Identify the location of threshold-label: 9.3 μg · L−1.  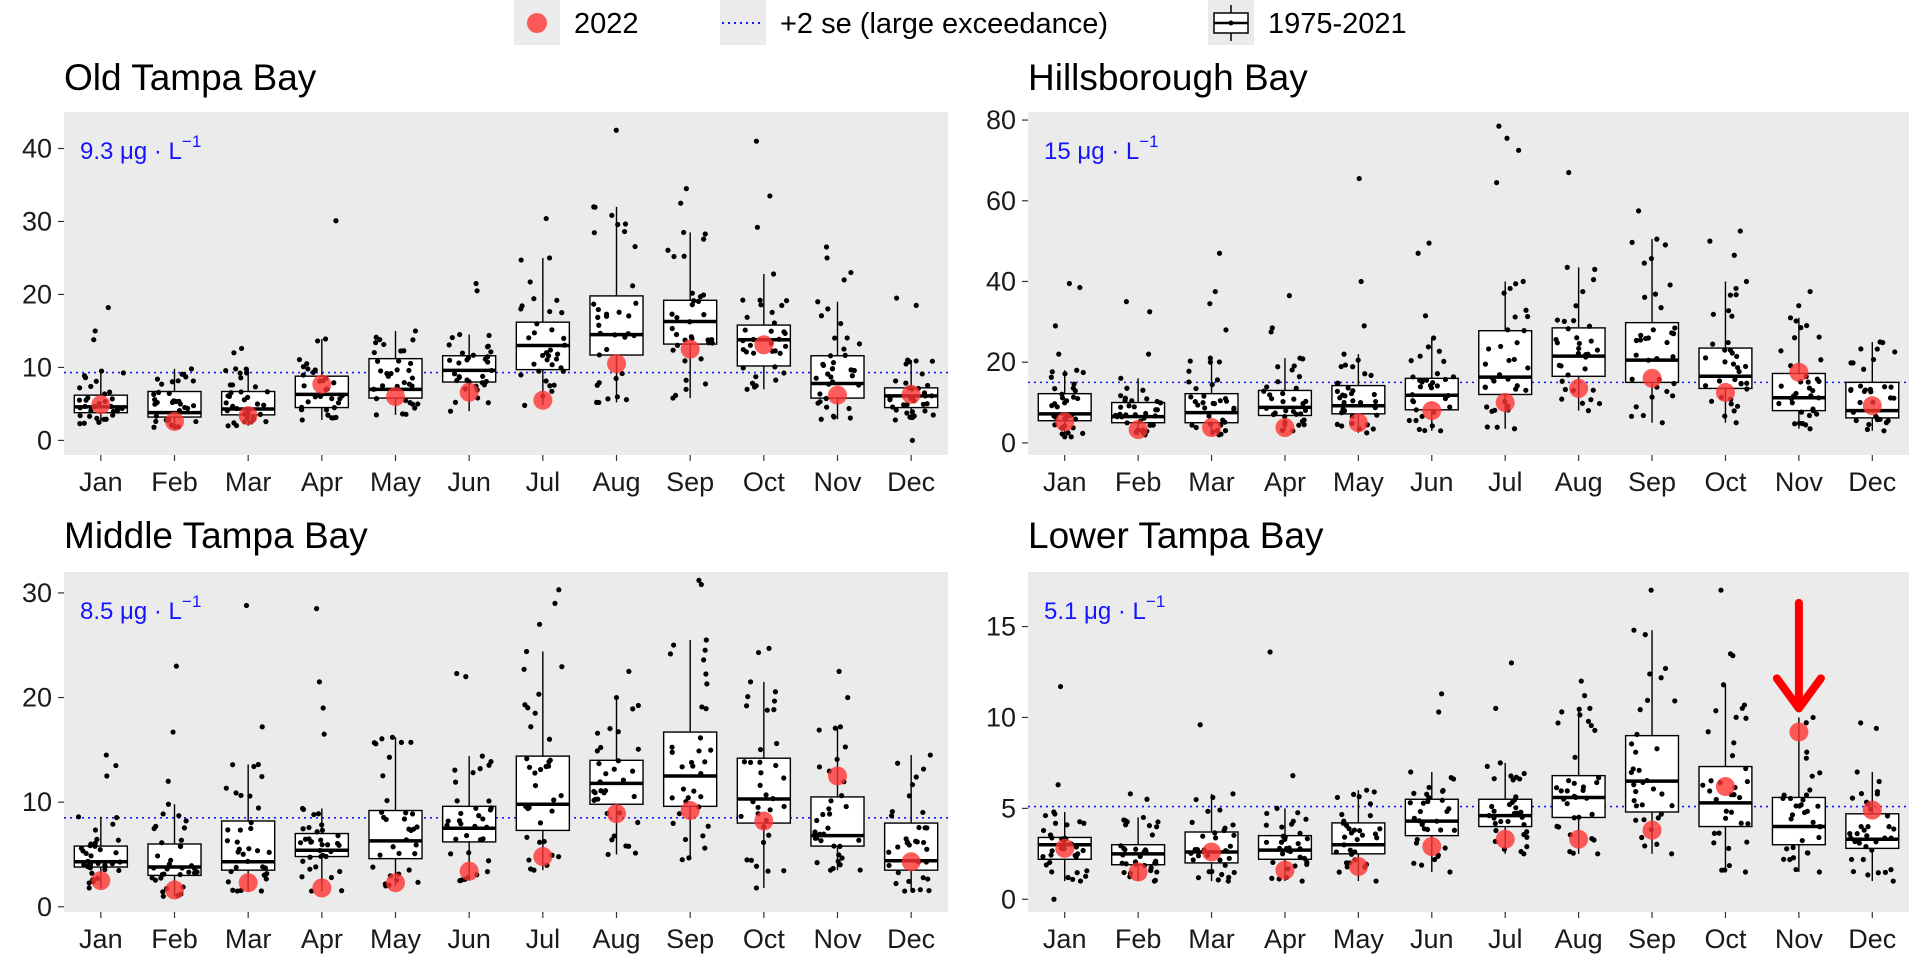
(140, 148).